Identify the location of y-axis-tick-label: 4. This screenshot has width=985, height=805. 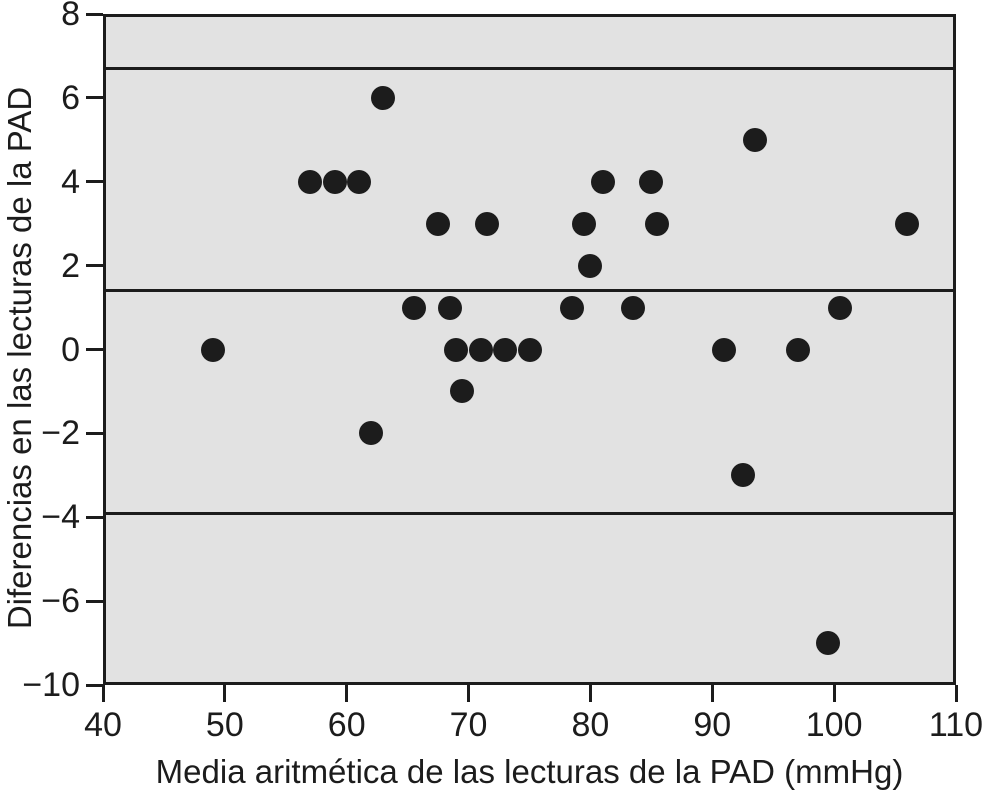
(70, 181).